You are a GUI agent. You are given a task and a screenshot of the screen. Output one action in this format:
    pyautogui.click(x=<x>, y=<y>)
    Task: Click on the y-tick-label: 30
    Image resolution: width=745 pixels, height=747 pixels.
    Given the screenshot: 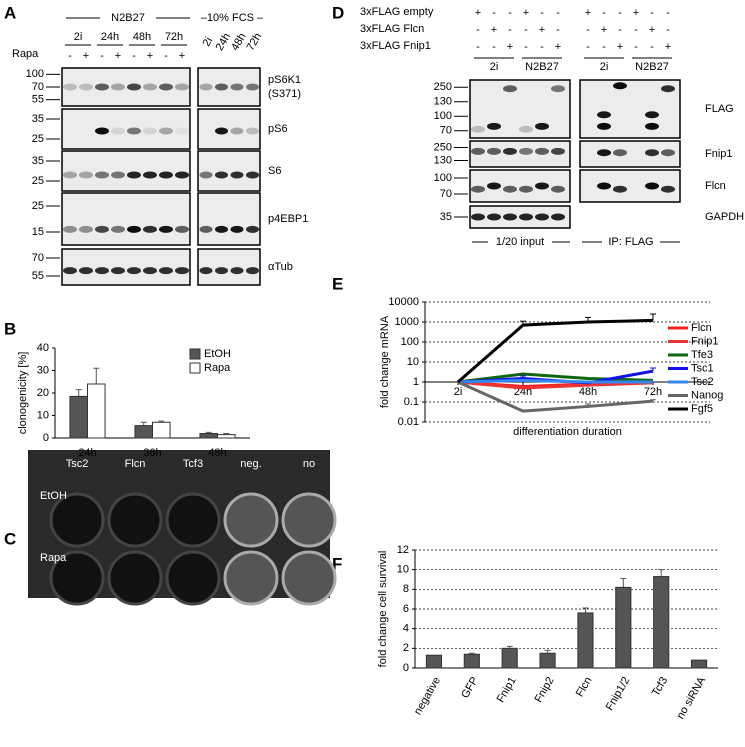 What is the action you would take?
    pyautogui.click(x=43, y=370)
    